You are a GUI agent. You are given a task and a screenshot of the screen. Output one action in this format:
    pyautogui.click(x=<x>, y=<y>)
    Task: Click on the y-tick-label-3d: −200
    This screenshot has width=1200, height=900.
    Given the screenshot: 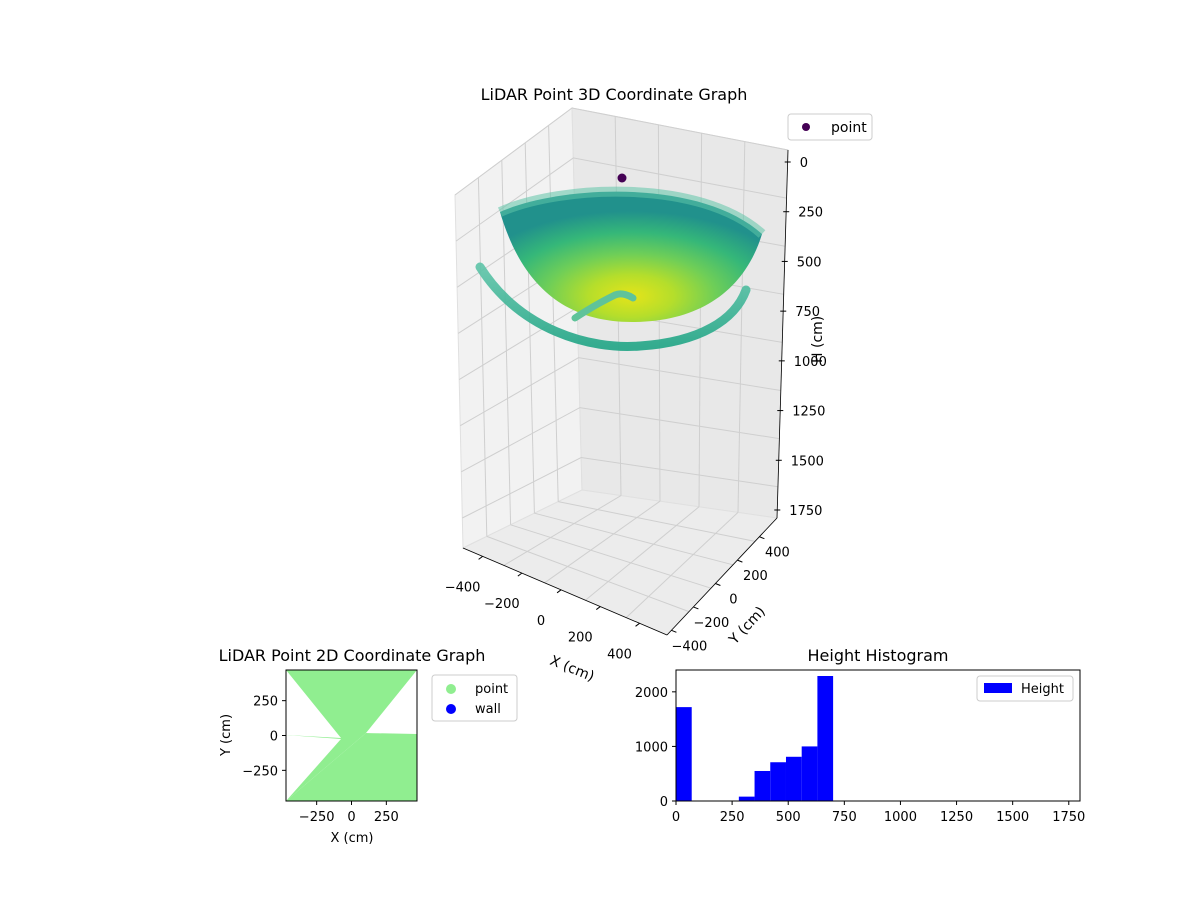 What is the action you would take?
    pyautogui.click(x=712, y=623)
    